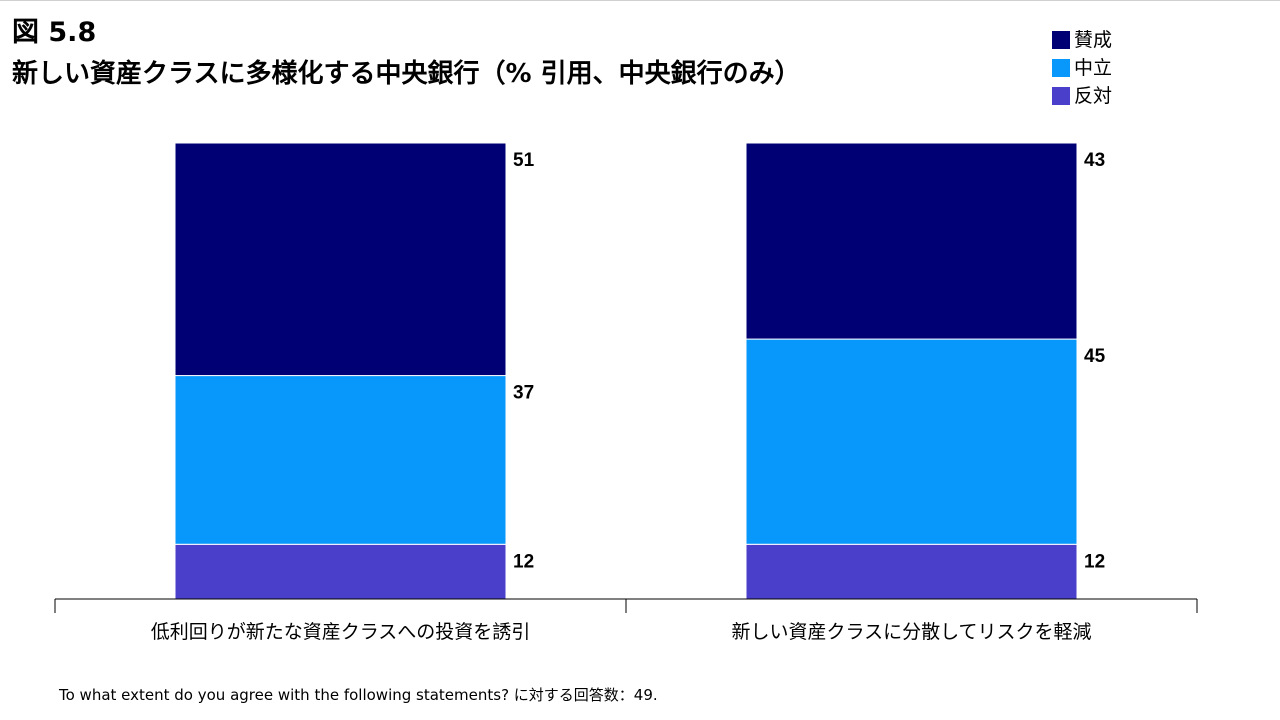 The height and width of the screenshot is (720, 1280). I want to click on data-label-neutral-1: 37, so click(523, 393).